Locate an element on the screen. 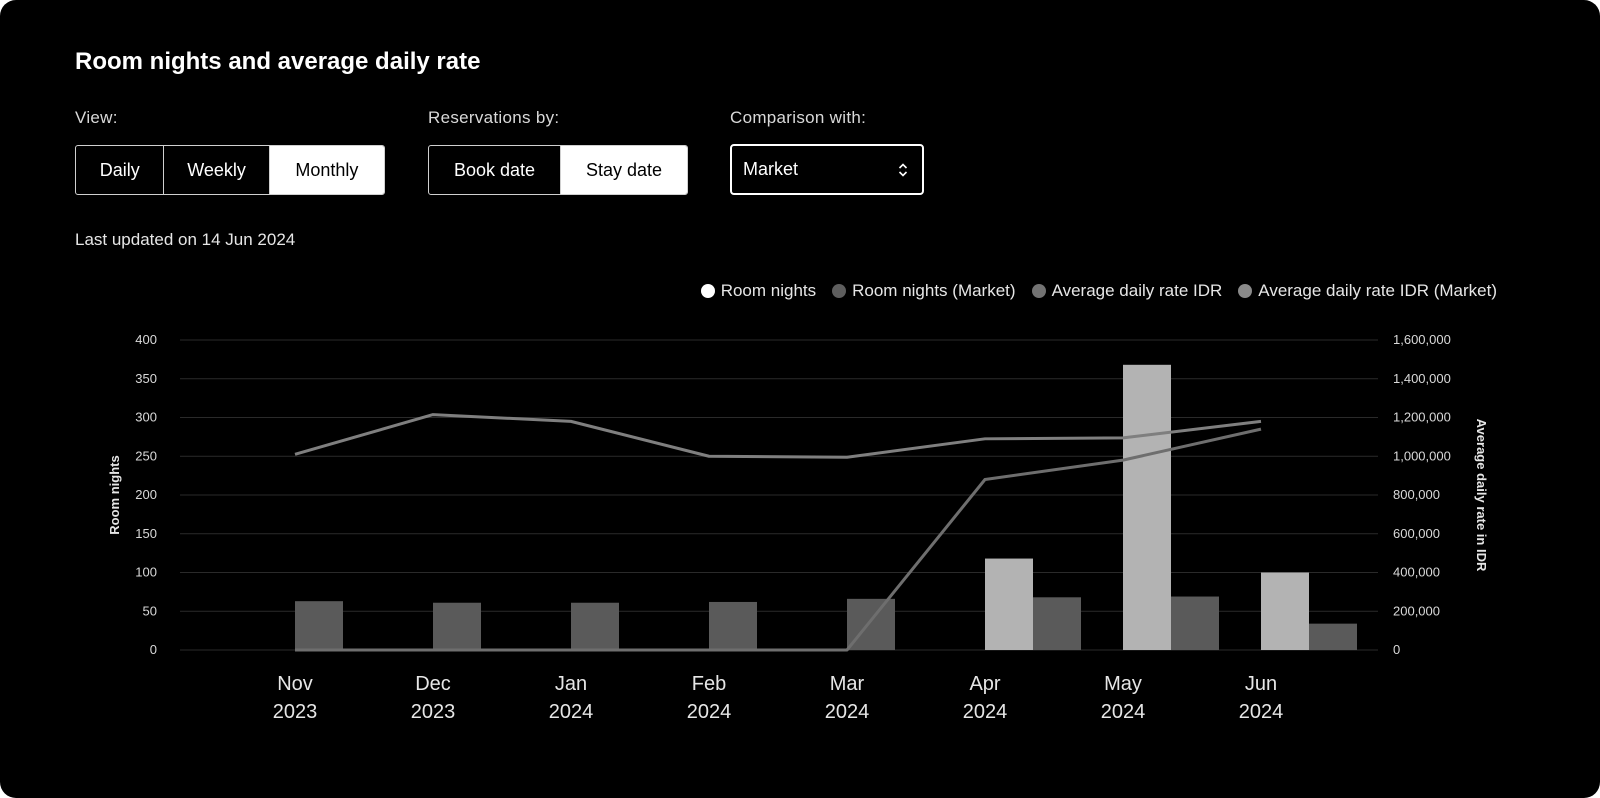 The width and height of the screenshot is (1600, 798). x-tick-month: Mar is located at coordinates (847, 684).